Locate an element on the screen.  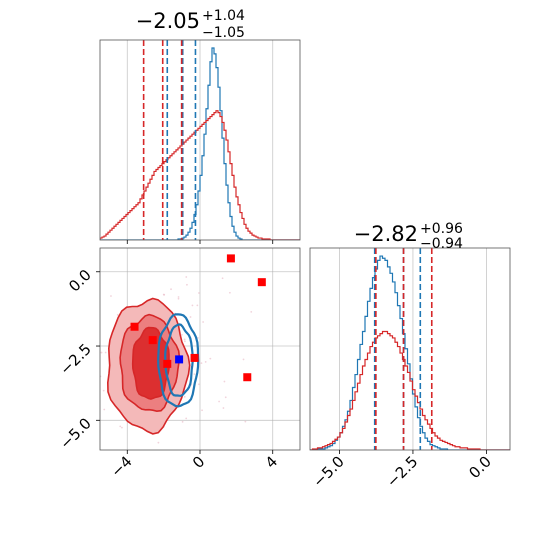
hist-param1-title-median: −2.05 is located at coordinates (168, 21).